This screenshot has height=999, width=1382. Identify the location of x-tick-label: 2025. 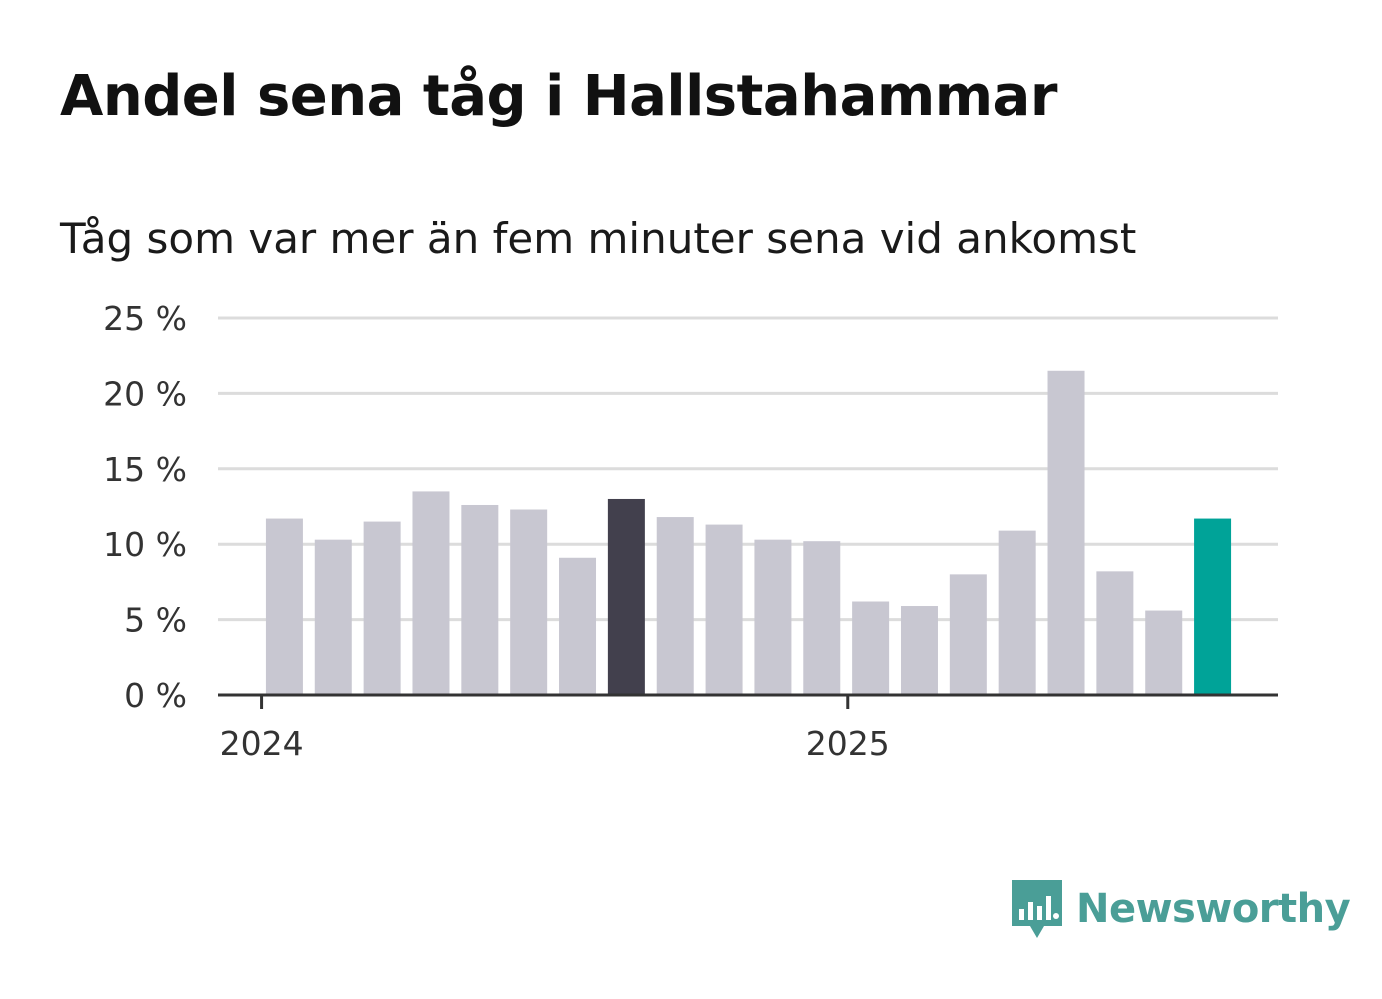
(848, 743).